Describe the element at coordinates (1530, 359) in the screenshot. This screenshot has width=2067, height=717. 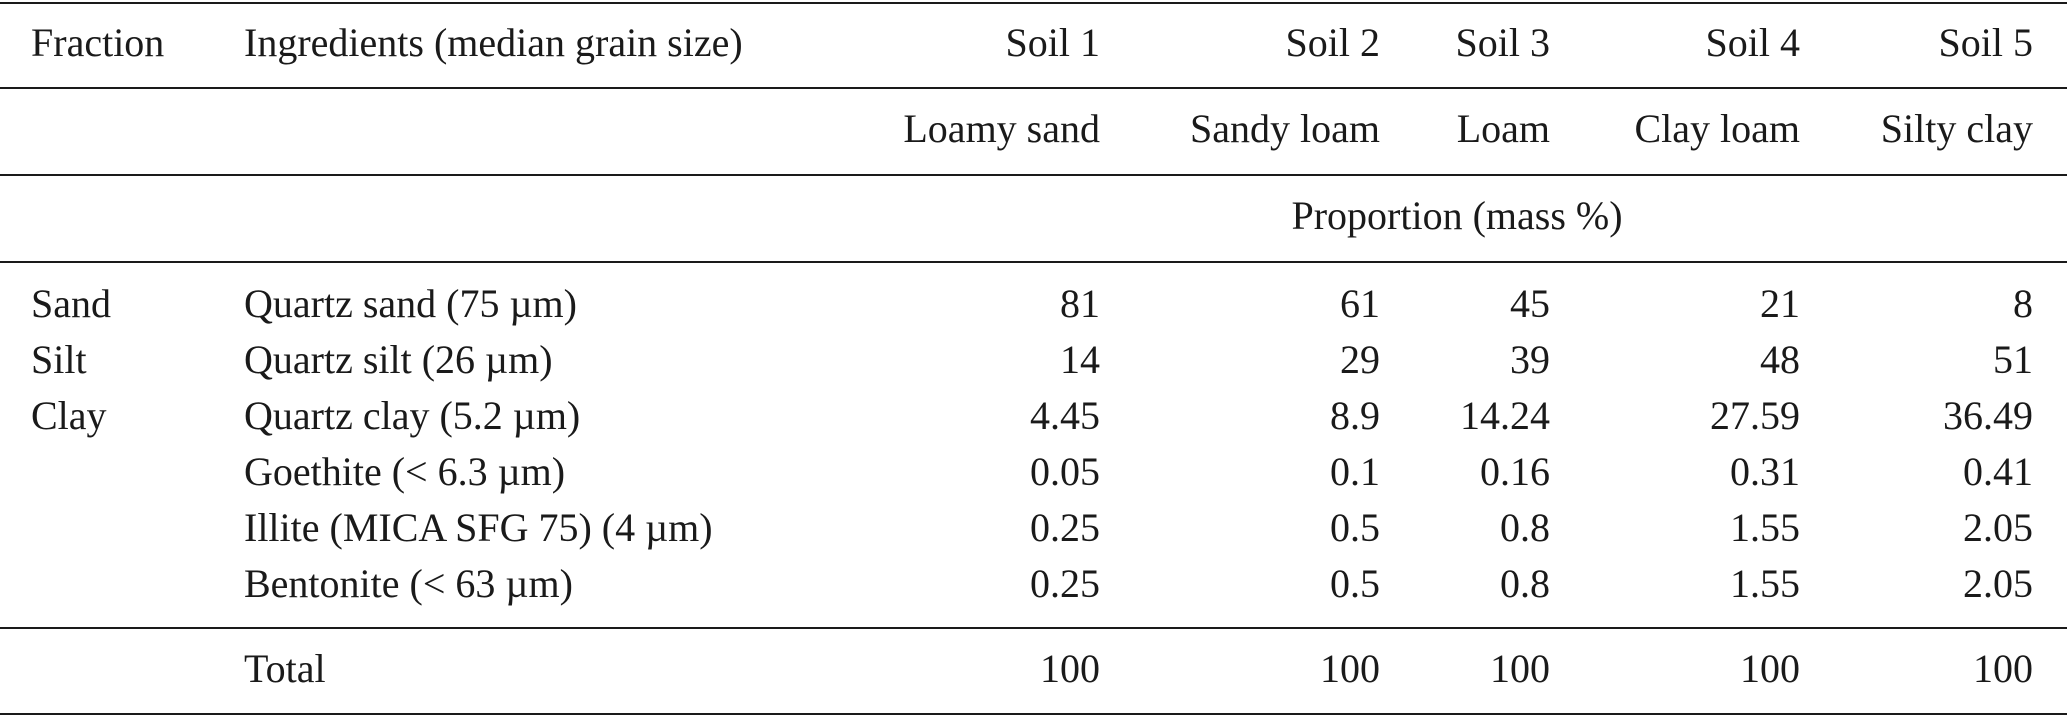
I see `row-value-soil-3: 39` at that location.